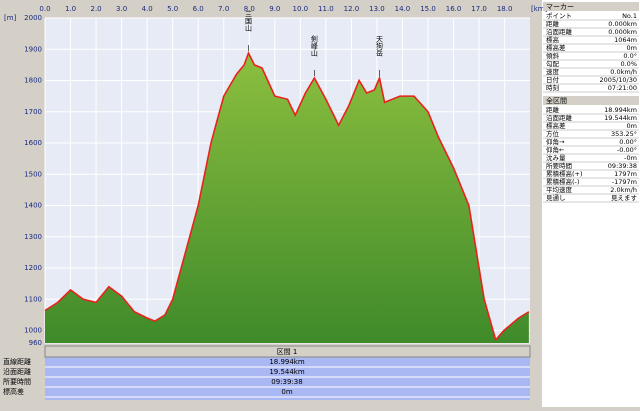 This screenshot has height=411, width=640. I want to click on section-header, so click(287, 351).